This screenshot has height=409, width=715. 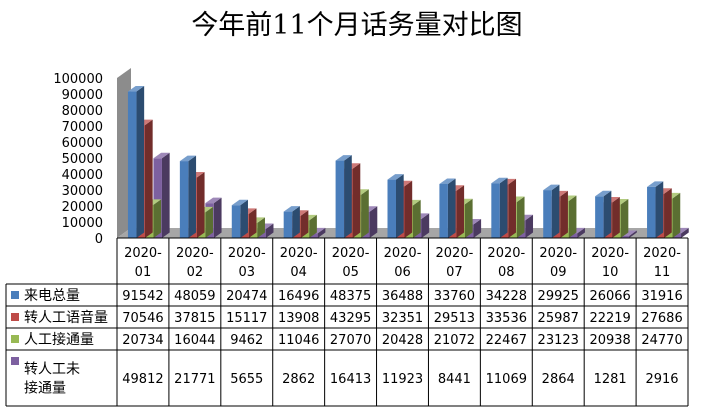 I want to click on data-label: 2864, so click(x=558, y=379).